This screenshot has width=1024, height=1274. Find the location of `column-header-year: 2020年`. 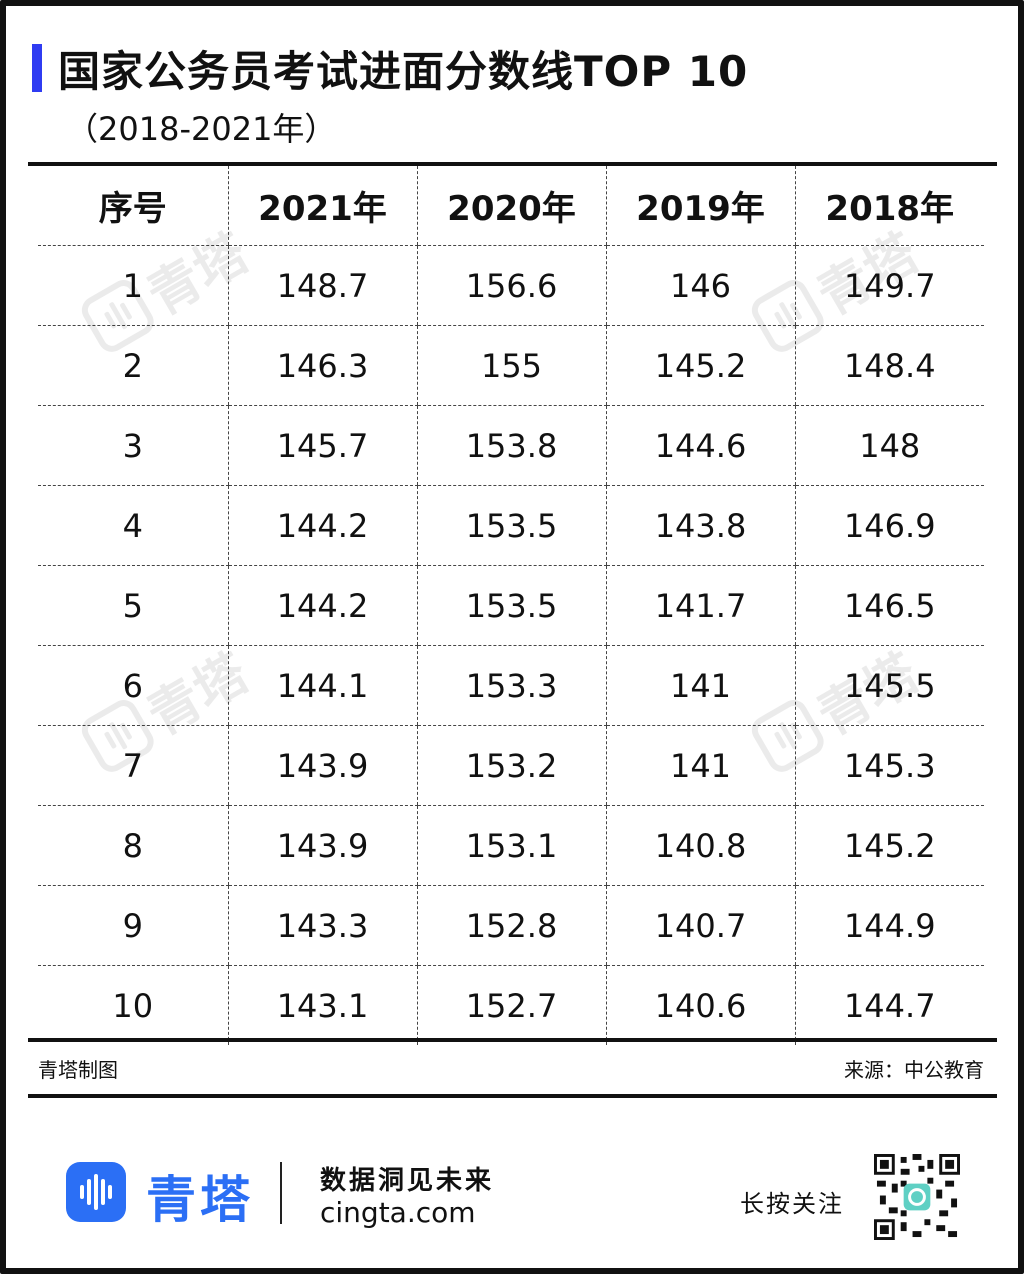

column-header-year: 2020年 is located at coordinates (511, 206).